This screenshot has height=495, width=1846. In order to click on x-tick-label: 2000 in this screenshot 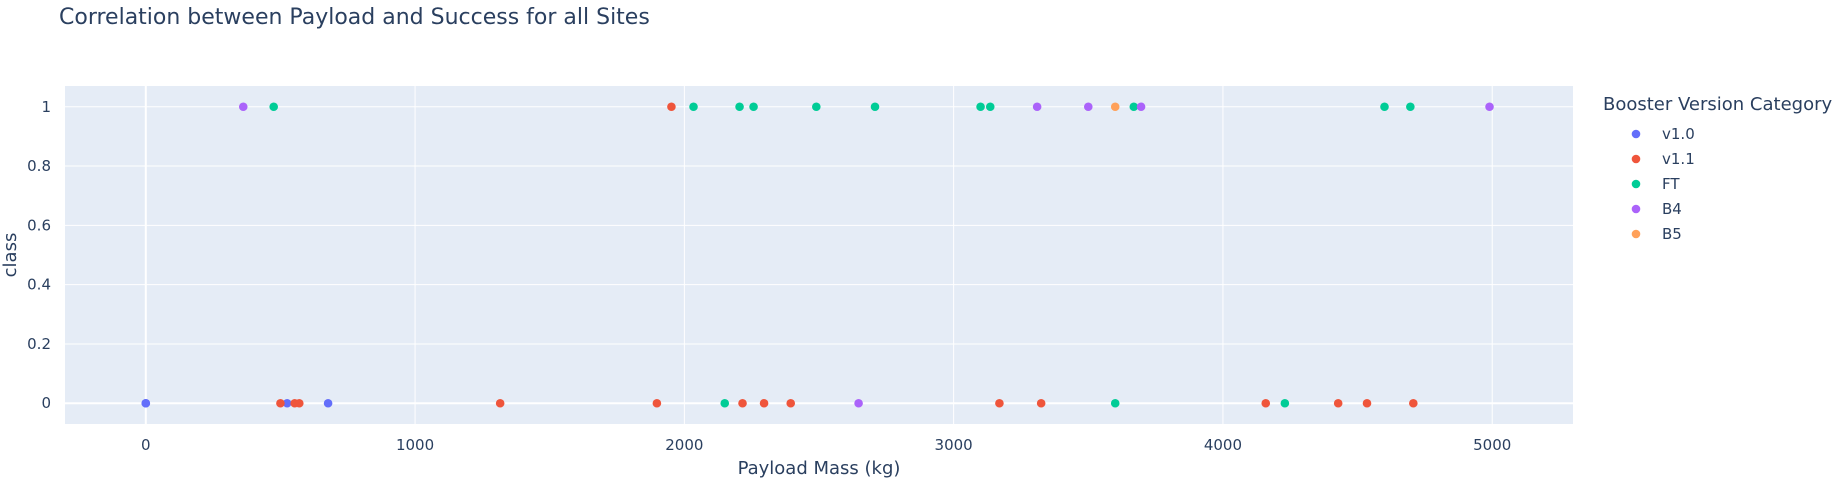, I will do `click(684, 445)`.